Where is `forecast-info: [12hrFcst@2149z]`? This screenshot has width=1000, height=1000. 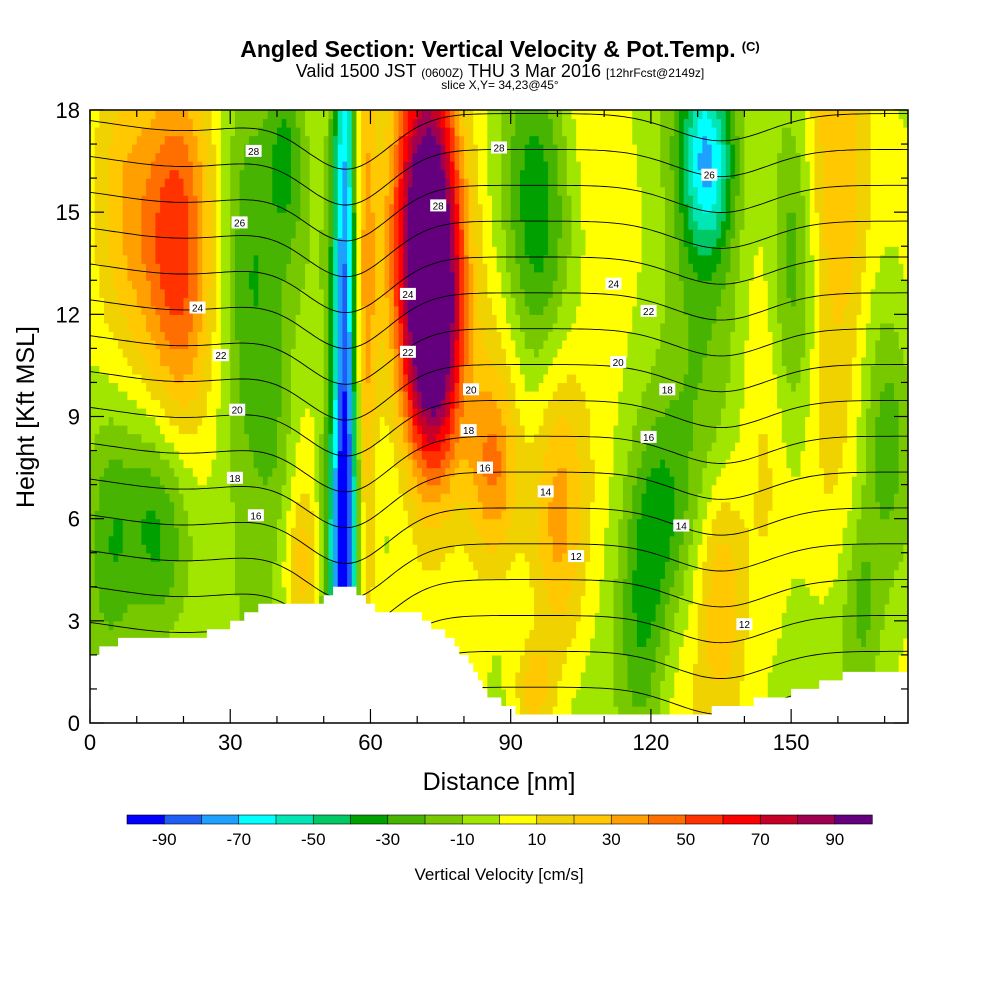
forecast-info: [12hrFcst@2149z] is located at coordinates (655, 73).